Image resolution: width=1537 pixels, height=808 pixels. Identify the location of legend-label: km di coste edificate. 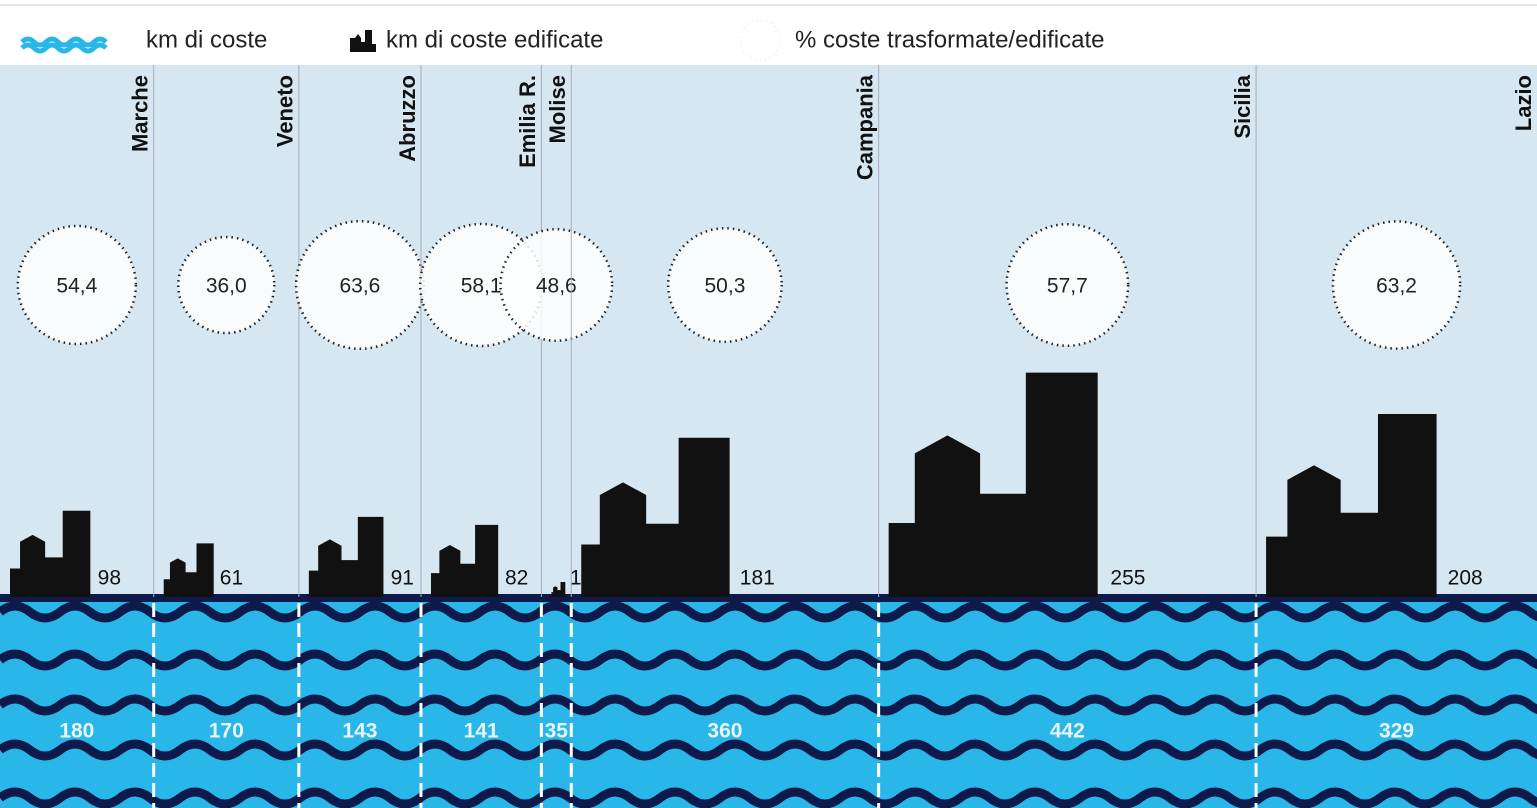
(494, 39).